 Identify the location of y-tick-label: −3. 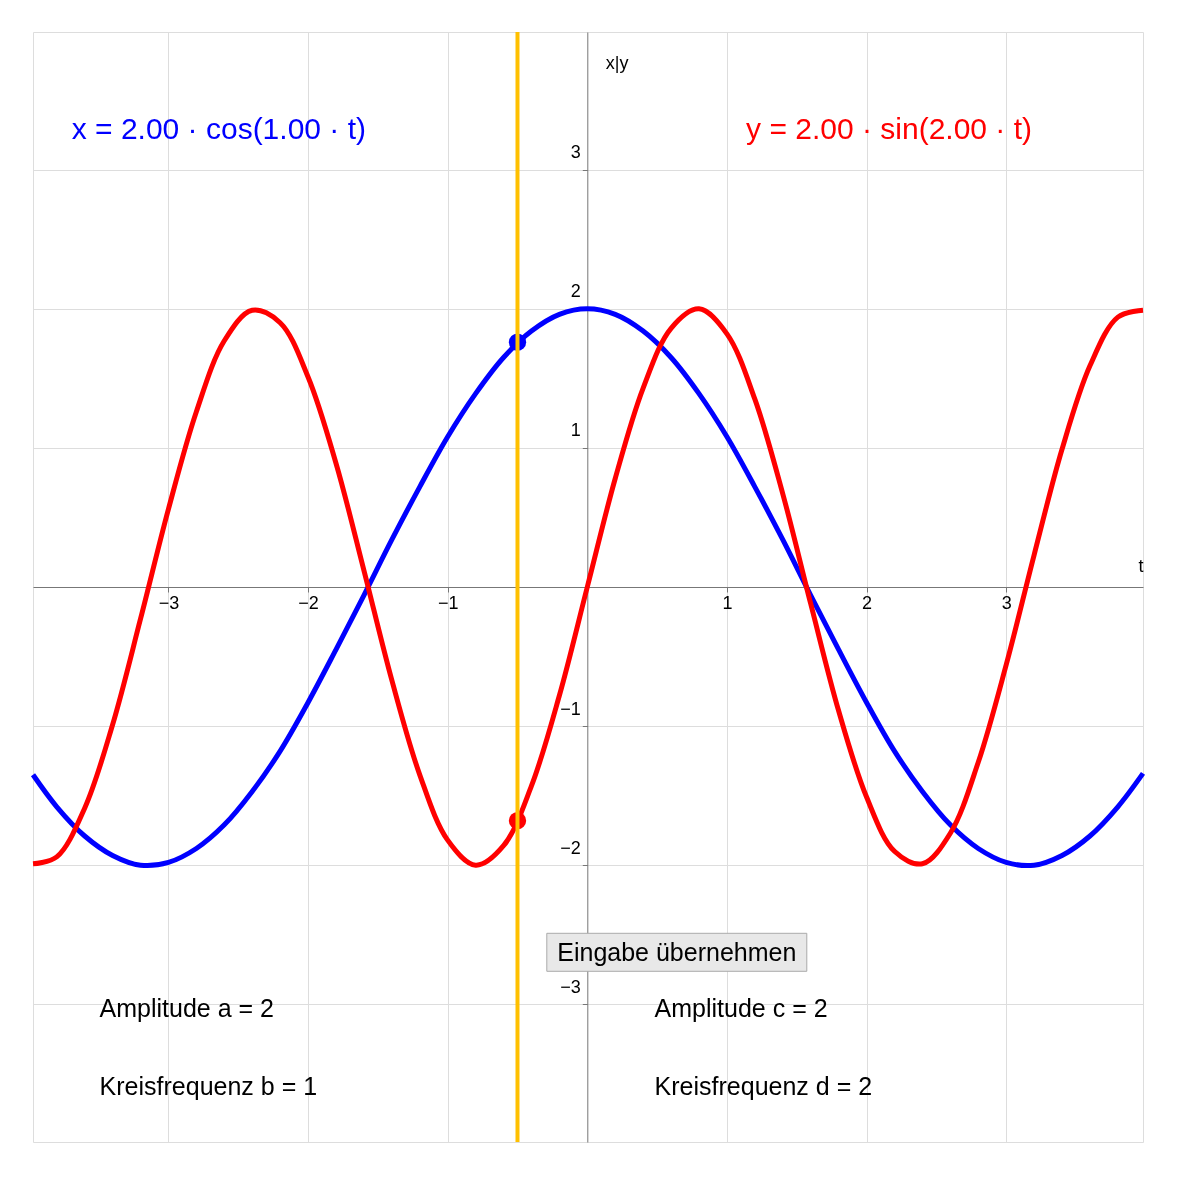
(570, 986).